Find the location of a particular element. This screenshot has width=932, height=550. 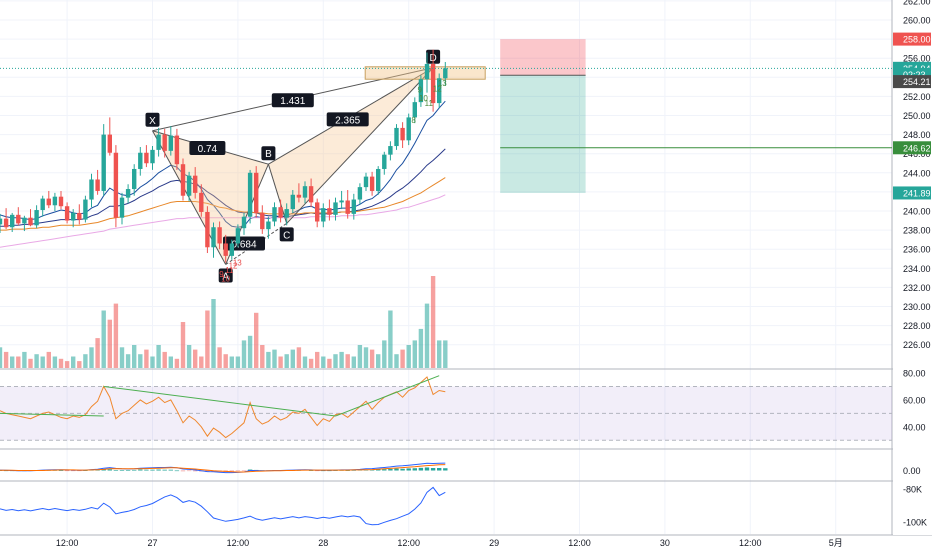

td-count-label: 9 is located at coordinates (221, 274).